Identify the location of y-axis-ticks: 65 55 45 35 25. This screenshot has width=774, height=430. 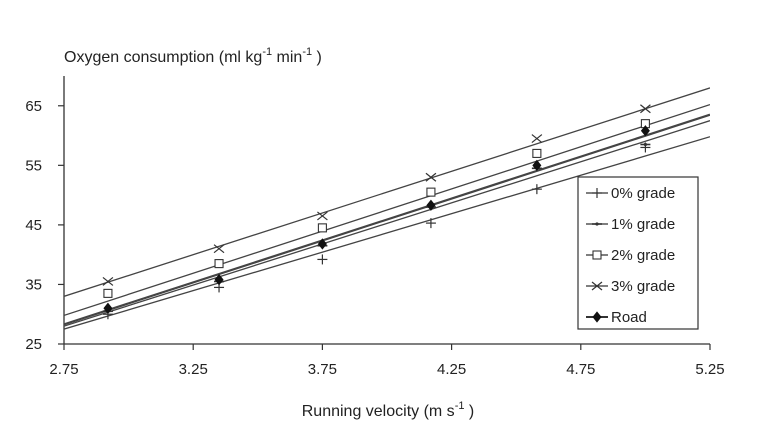
(44, 225).